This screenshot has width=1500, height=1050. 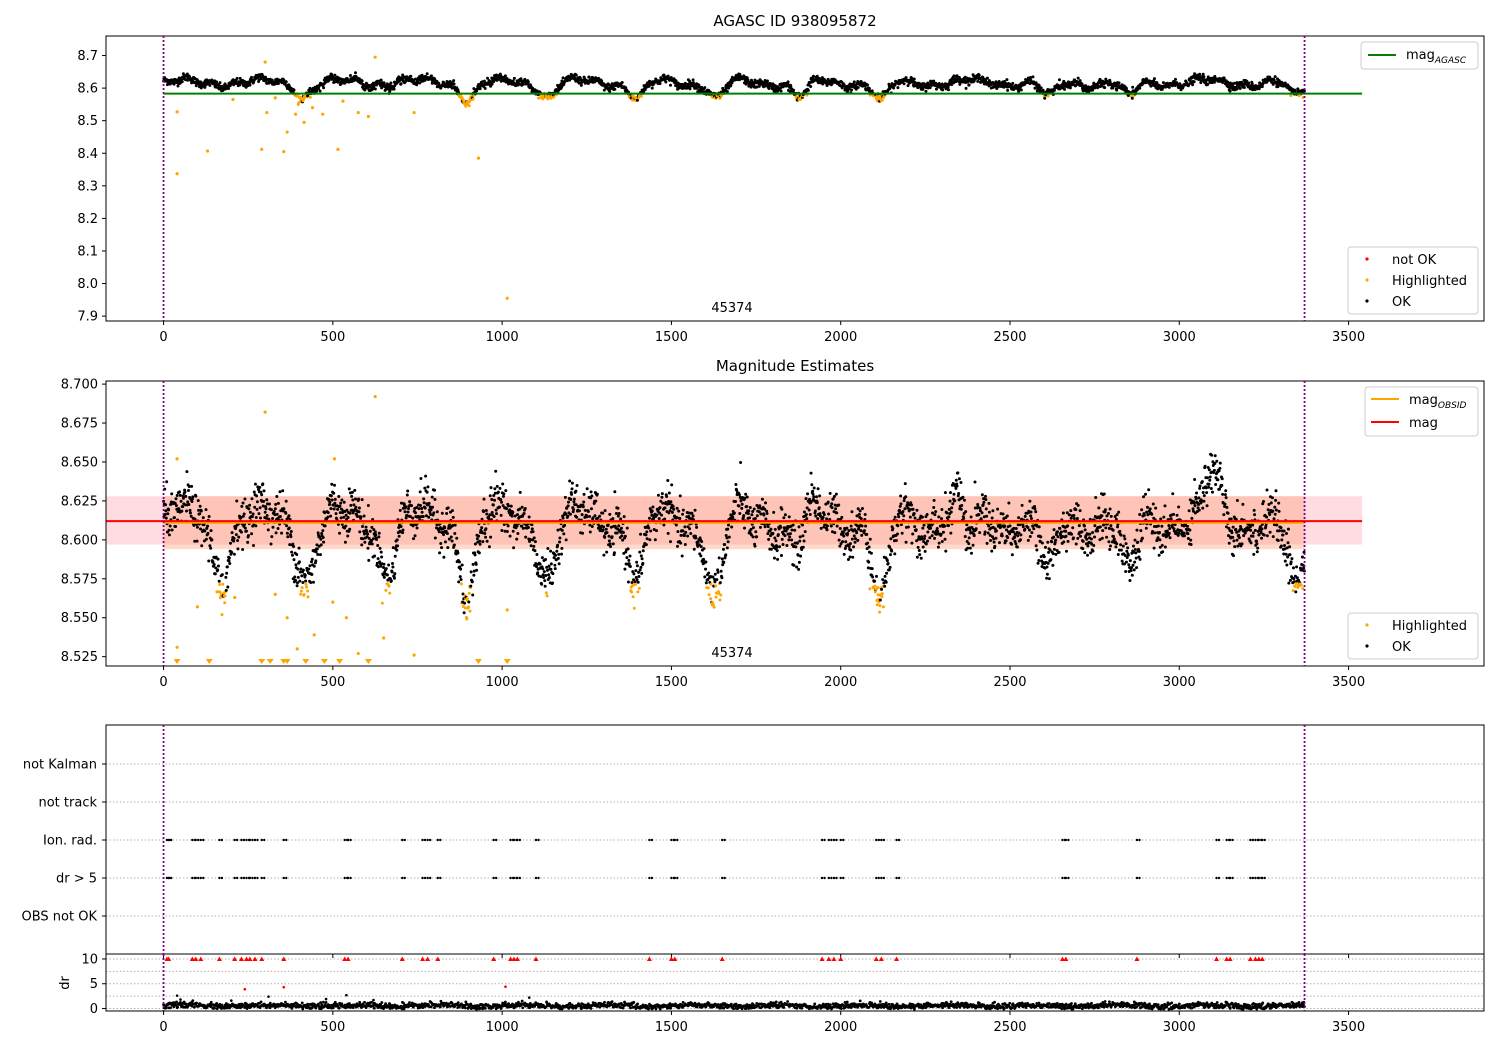 What do you see at coordinates (795, 366) in the screenshot?
I see `panel2-title: Magnitude Estimates` at bounding box center [795, 366].